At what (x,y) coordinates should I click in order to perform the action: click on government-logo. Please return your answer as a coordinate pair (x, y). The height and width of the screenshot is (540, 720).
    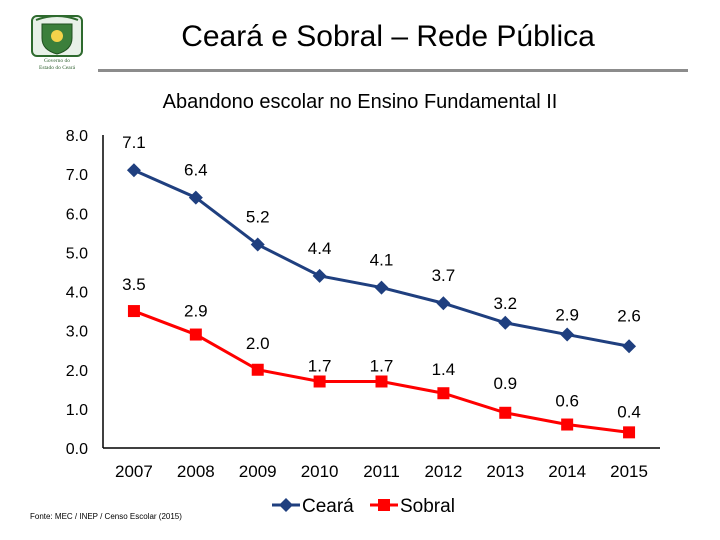
    Looking at the image, I should click on (57, 45).